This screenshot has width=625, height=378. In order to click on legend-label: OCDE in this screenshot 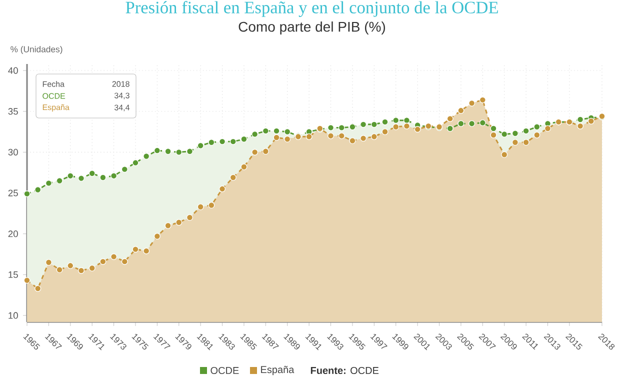, I will do `click(224, 370)`.